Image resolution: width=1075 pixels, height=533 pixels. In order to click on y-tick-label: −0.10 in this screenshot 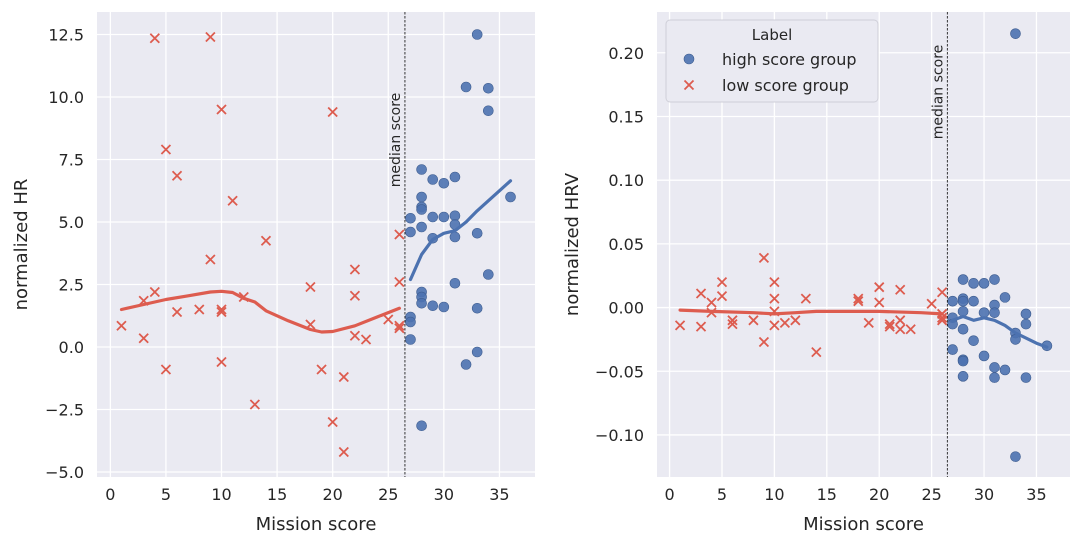, I will do `click(619, 435)`.